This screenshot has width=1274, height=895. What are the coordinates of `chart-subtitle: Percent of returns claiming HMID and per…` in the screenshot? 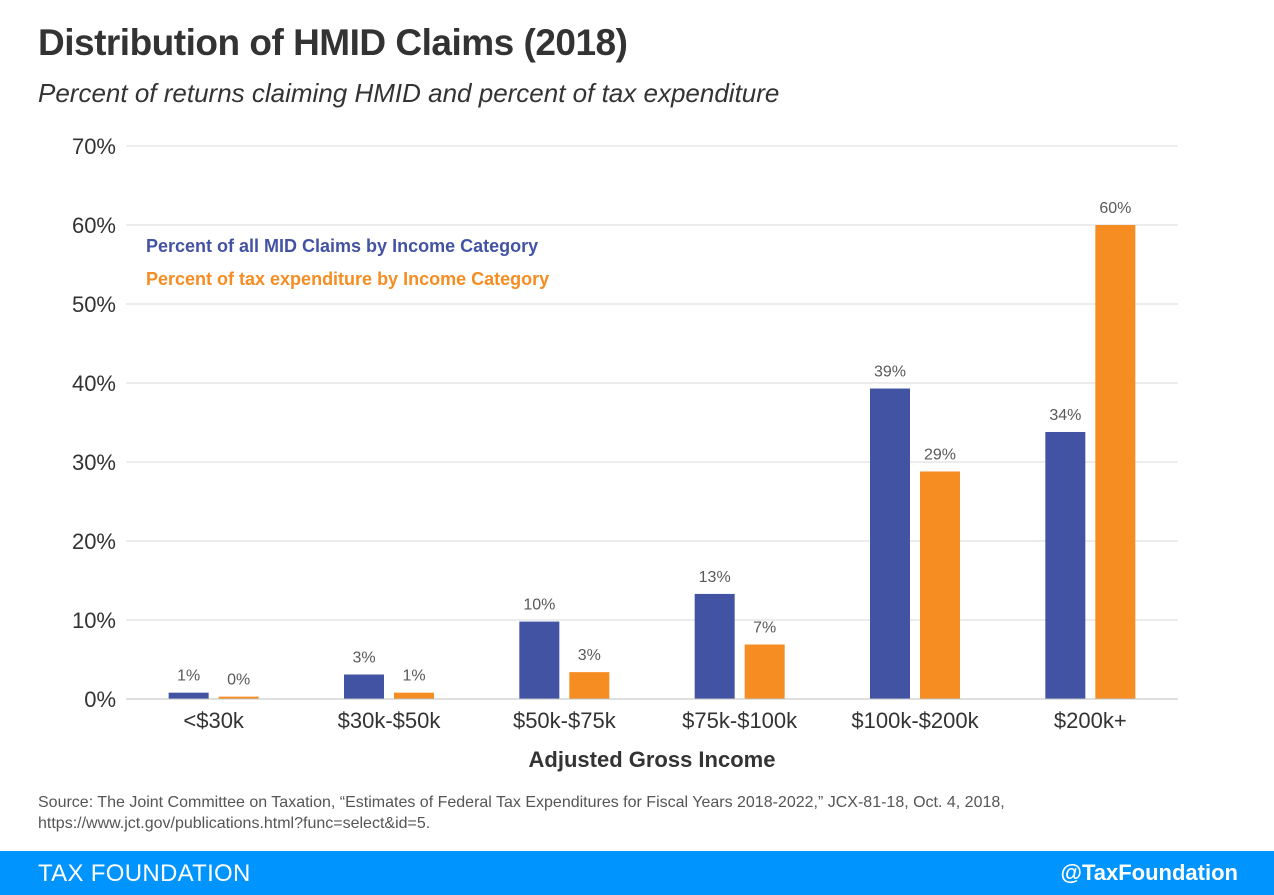 It's located at (409, 93).